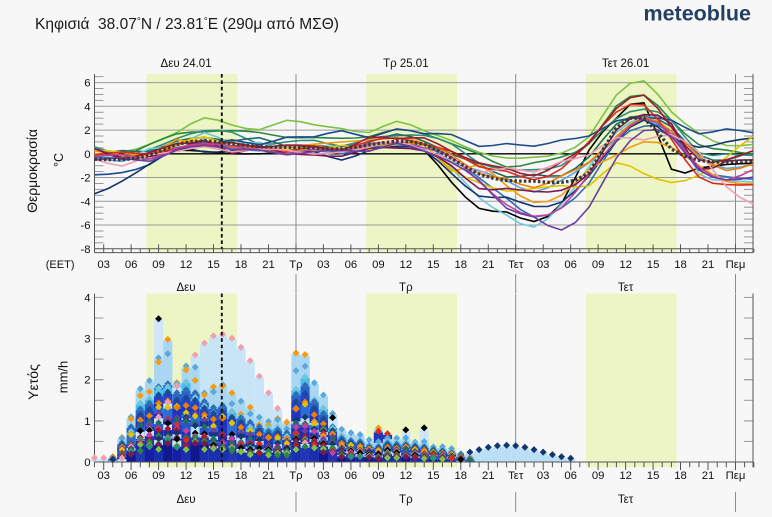 Image resolution: width=772 pixels, height=517 pixels. I want to click on svg-text: °C, so click(59, 160).